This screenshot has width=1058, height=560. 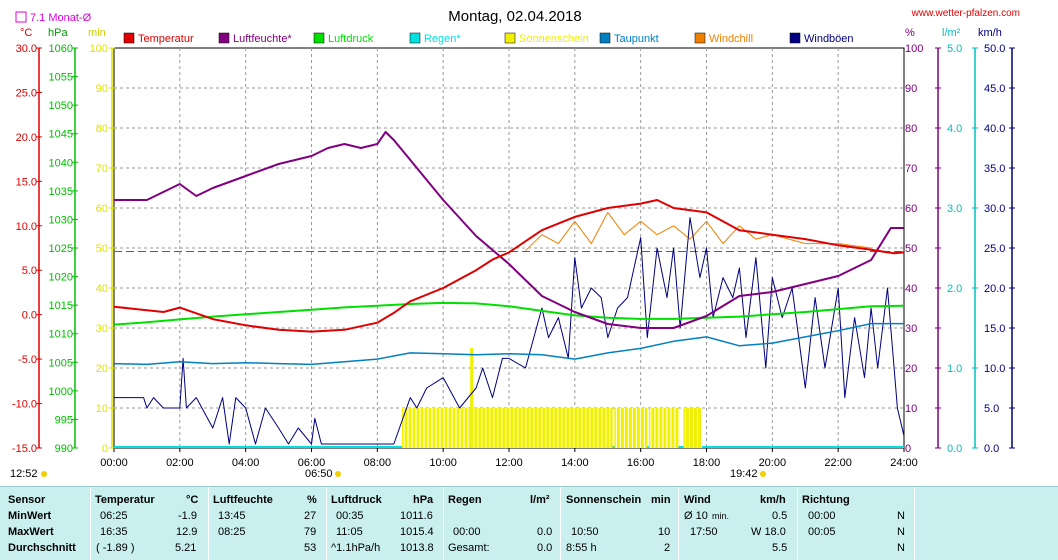 I want to click on tick-label-min: 70, so click(x=102, y=169).